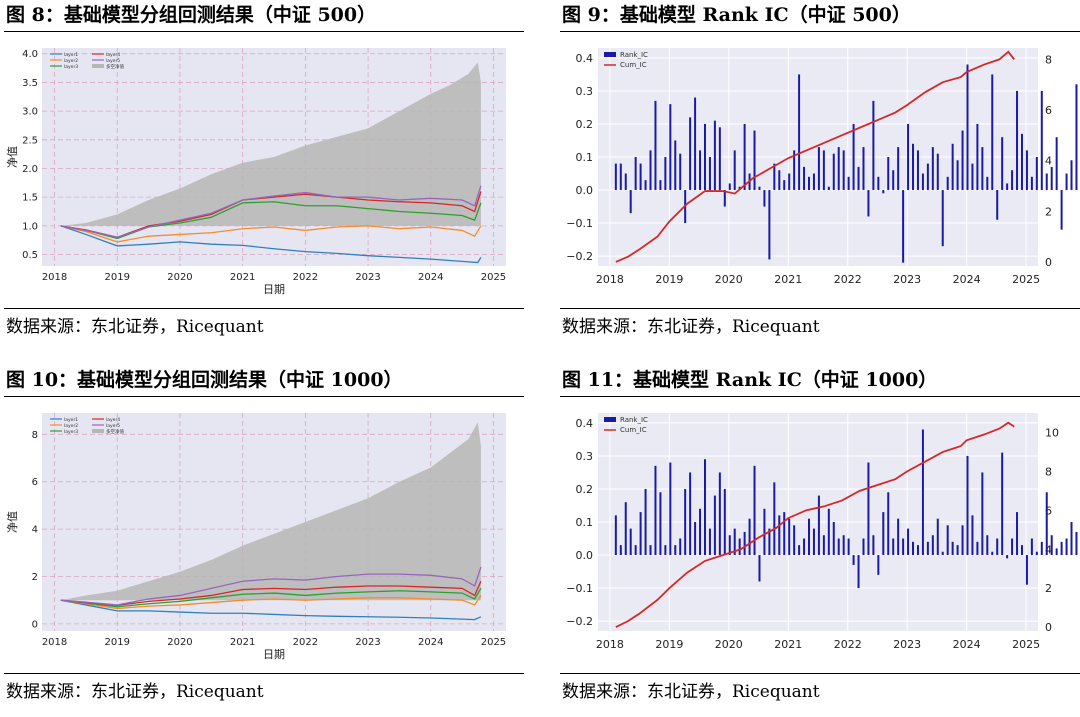  What do you see at coordinates (135, 327) in the screenshot?
I see `figure-8-source: 数据来源：东北证券，Ricequant` at bounding box center [135, 327].